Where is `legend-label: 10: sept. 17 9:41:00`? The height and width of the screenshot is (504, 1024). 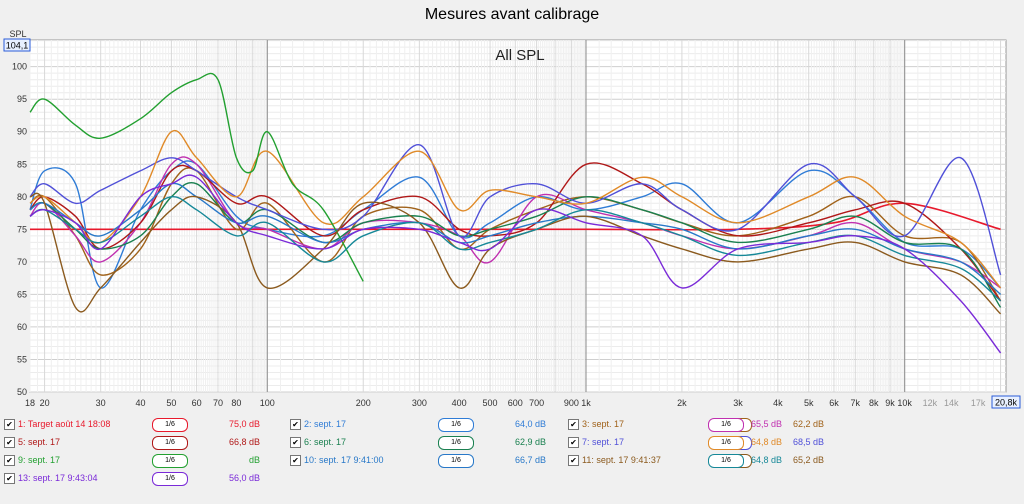
legend-label: 10: sept. 17 9:41:00 is located at coordinates (344, 460).